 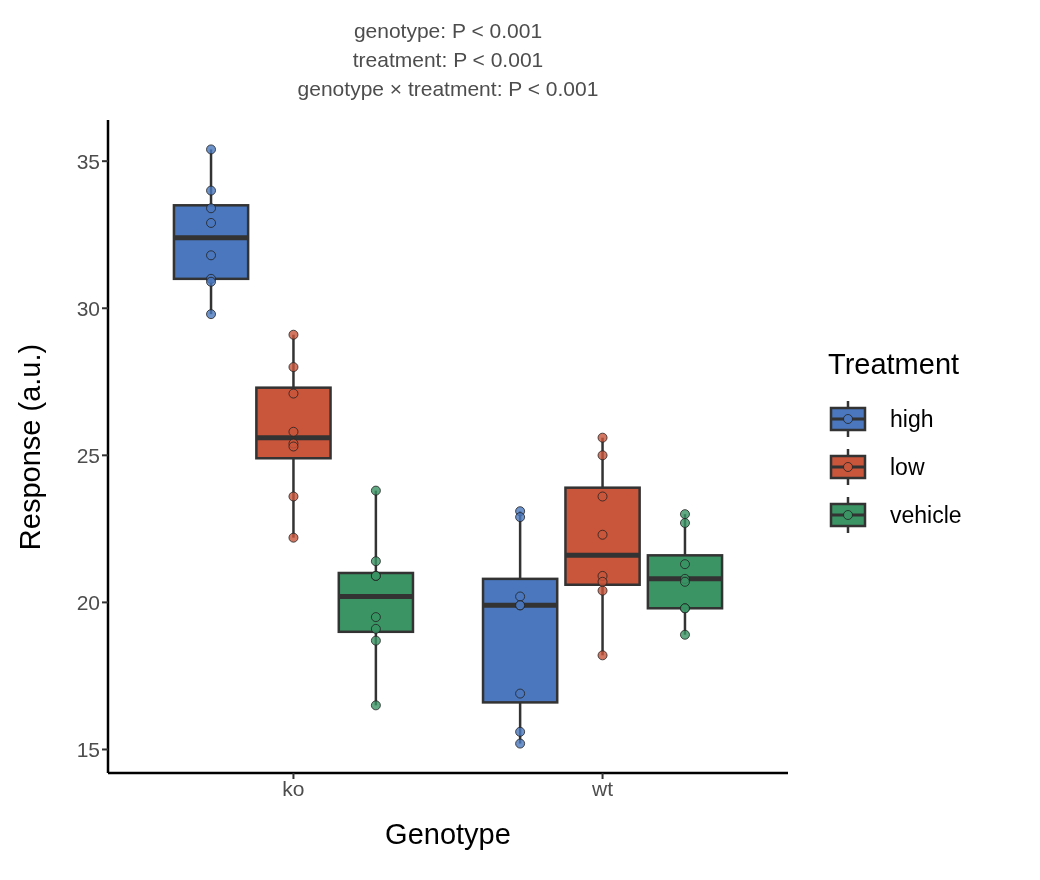 I want to click on legend-title: Treatment, so click(x=894, y=364).